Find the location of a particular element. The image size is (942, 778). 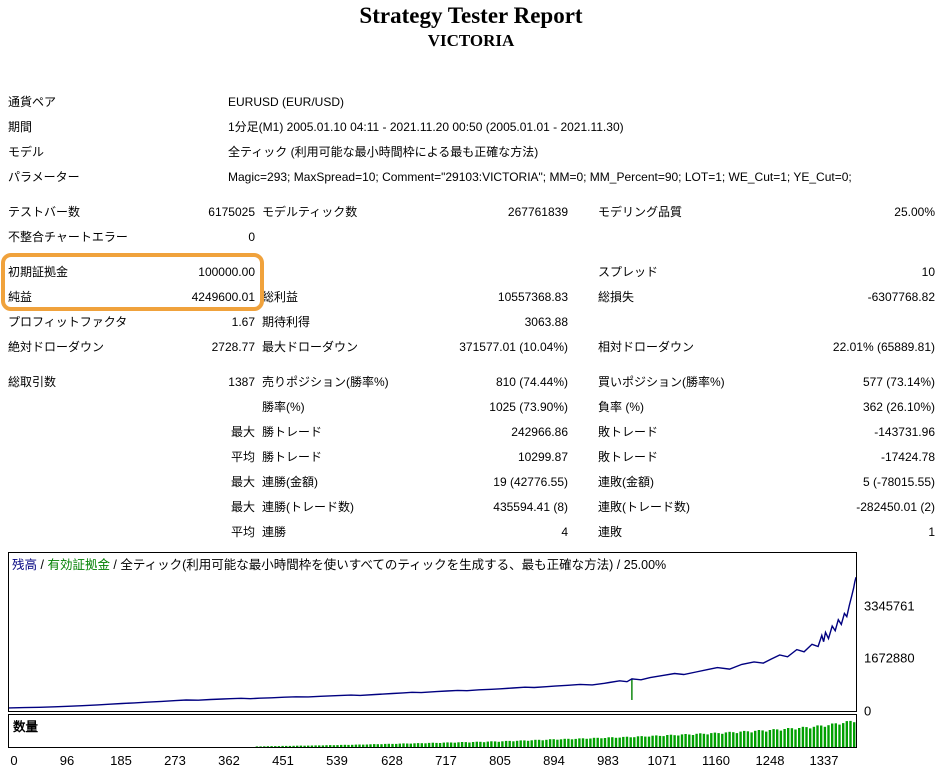

x-tick-label: 451 is located at coordinates (283, 760).